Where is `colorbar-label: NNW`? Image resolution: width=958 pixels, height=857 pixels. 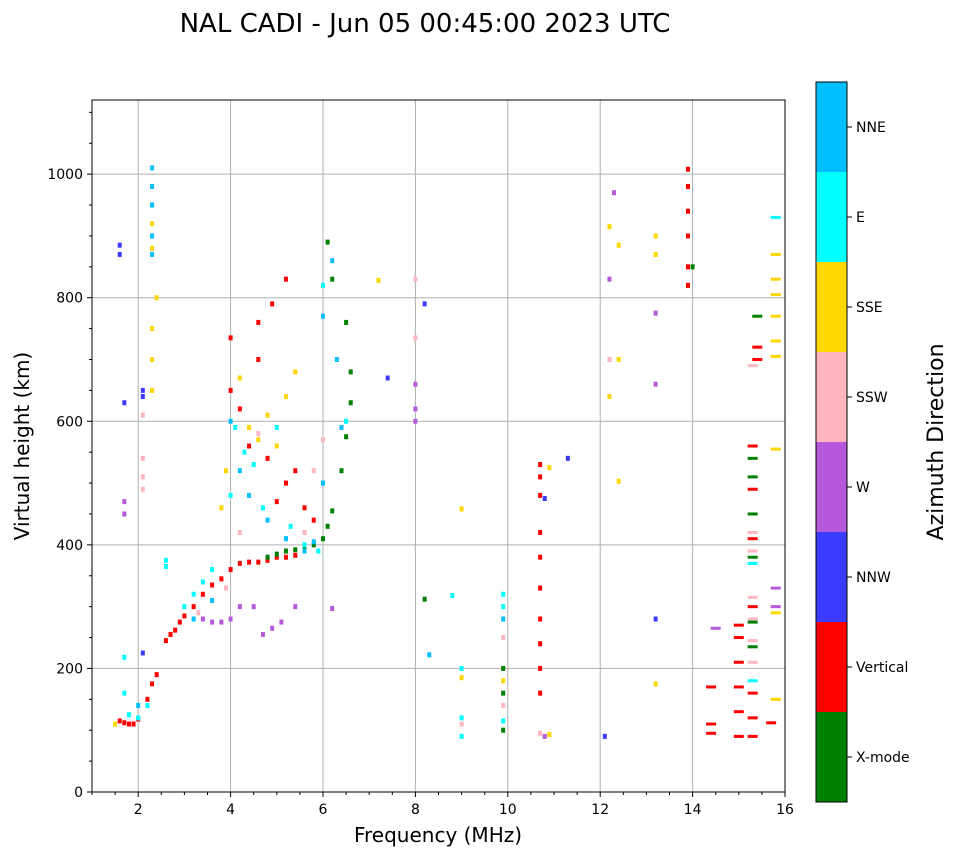 colorbar-label: NNW is located at coordinates (873, 578).